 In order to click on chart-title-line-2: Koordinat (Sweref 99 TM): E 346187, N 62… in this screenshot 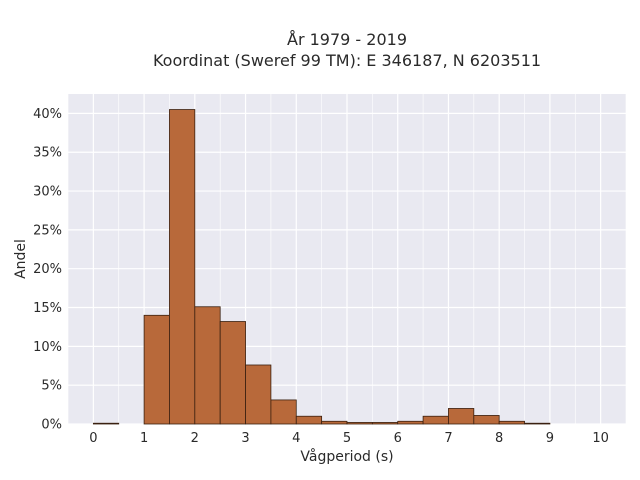, I will do `click(347, 60)`.